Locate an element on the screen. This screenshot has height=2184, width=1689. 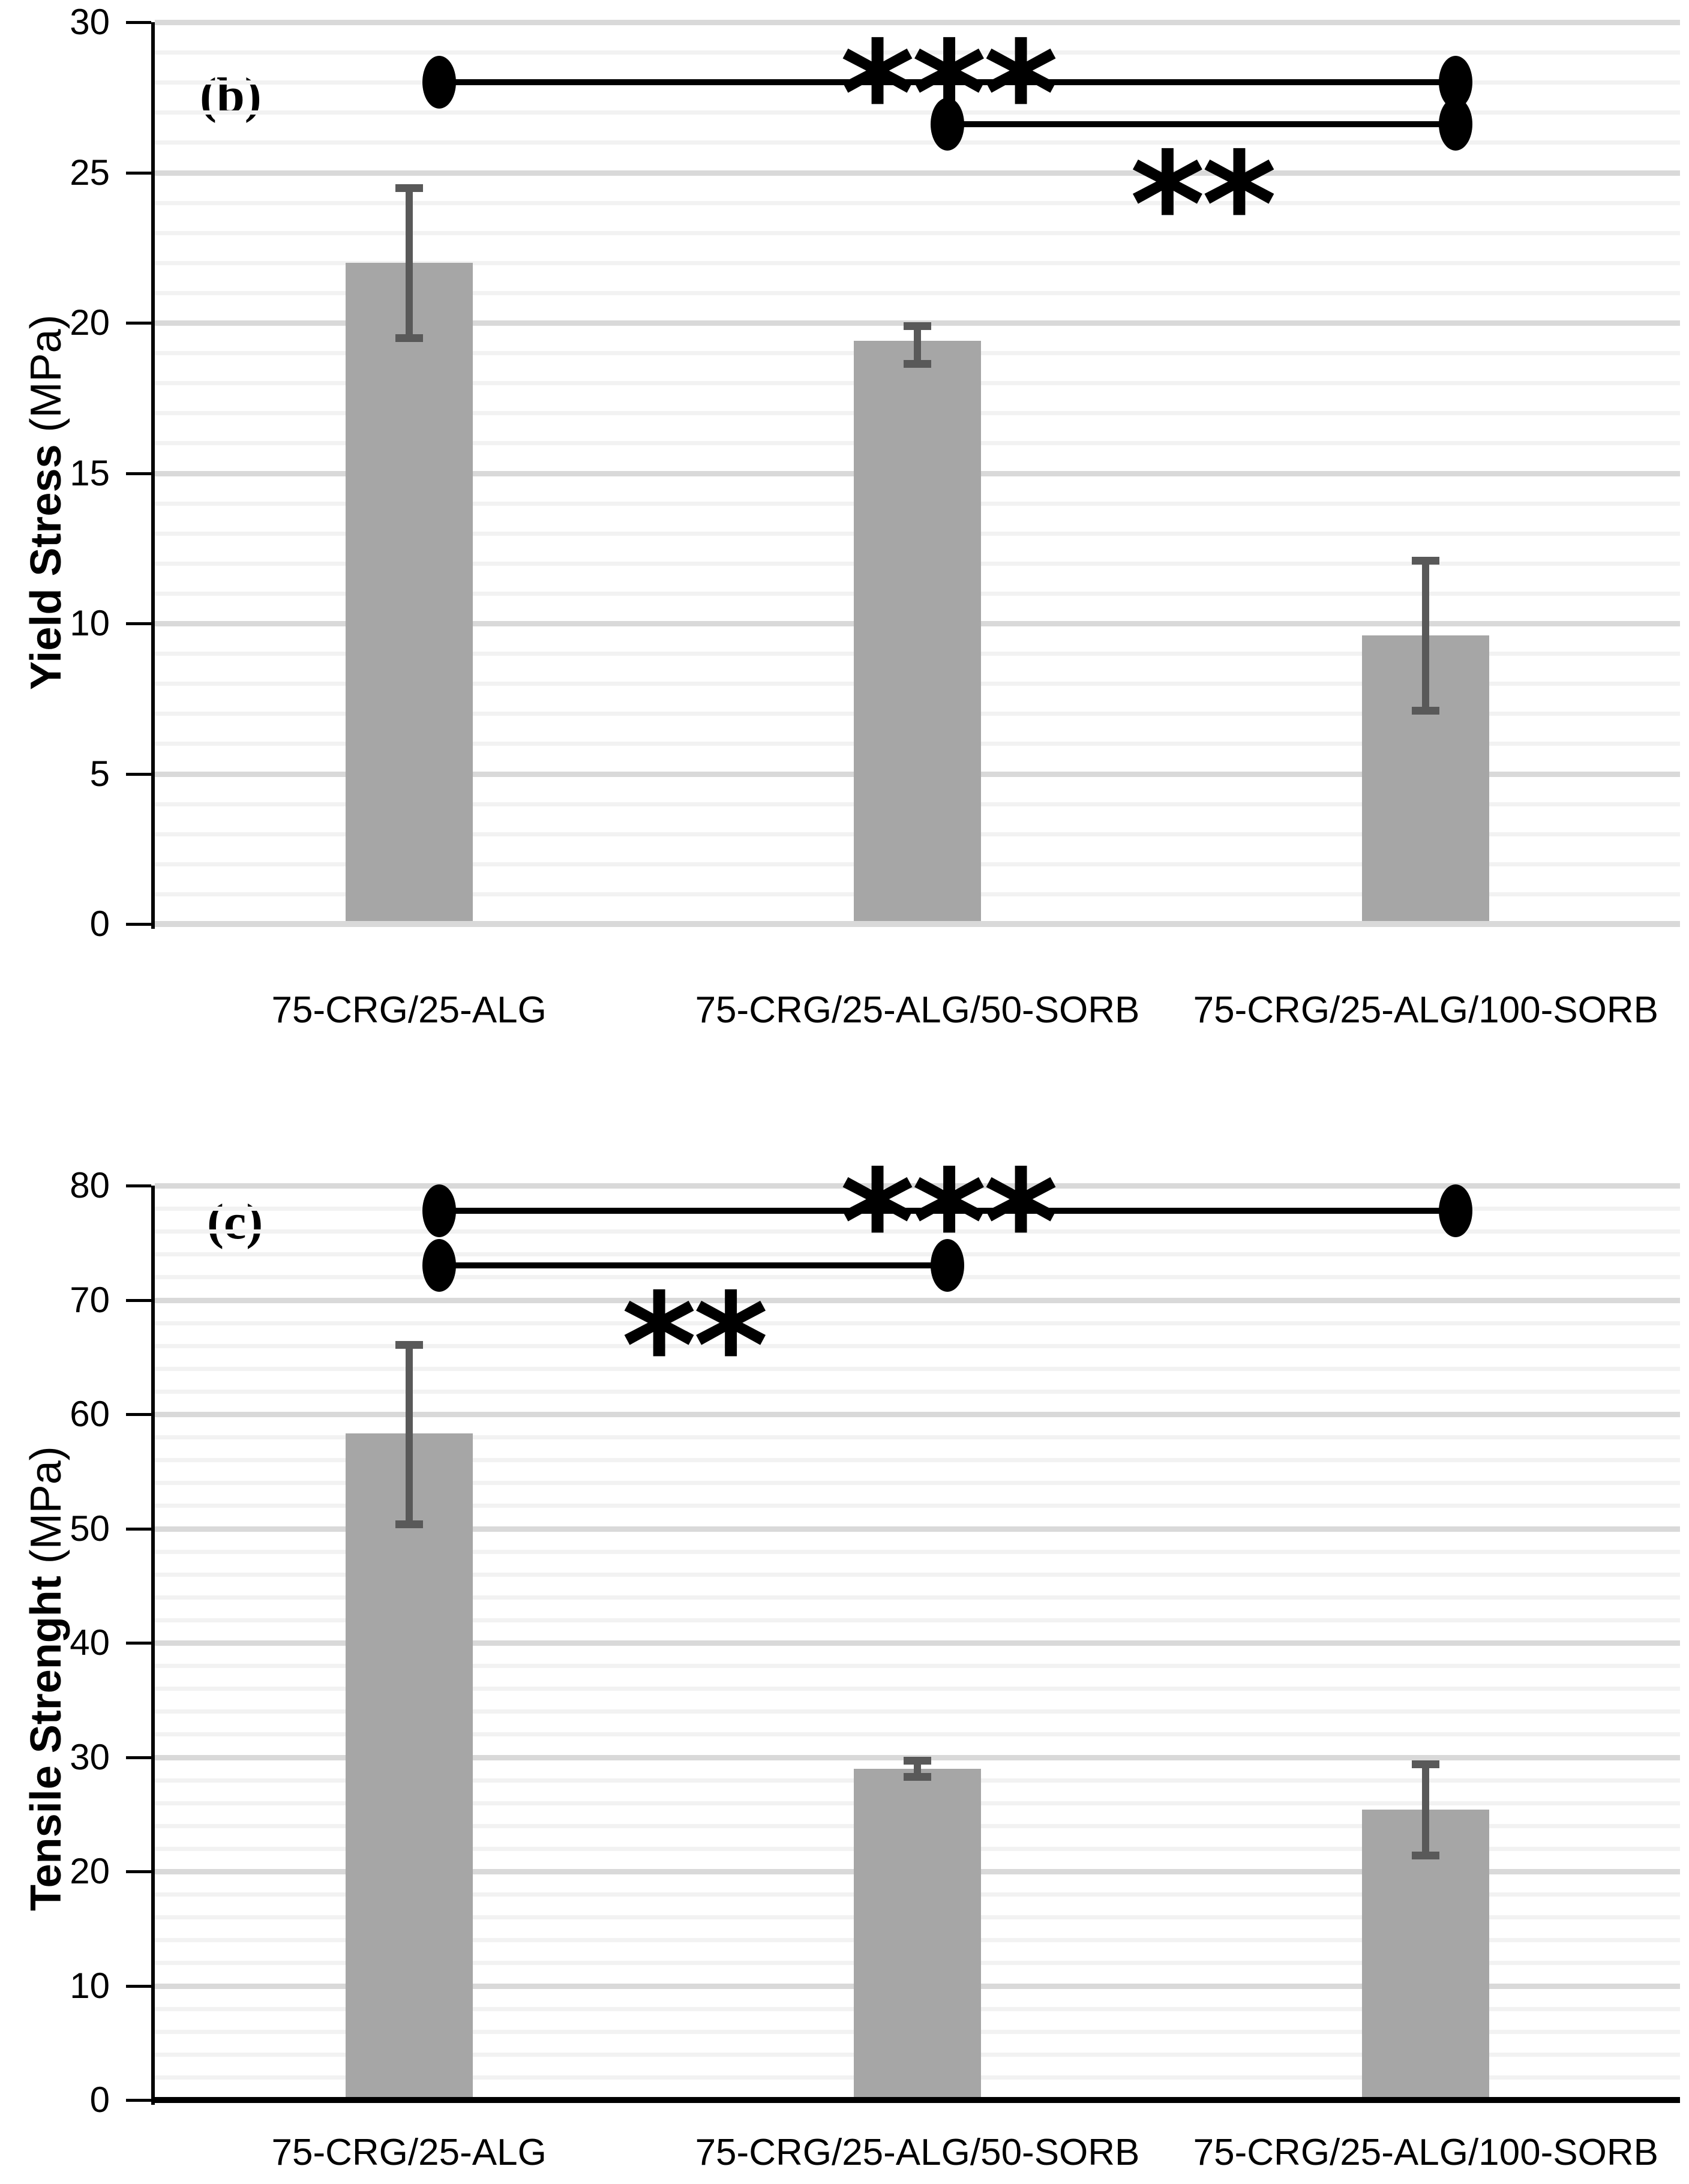
y-tick-label: 15 is located at coordinates (90, 472).